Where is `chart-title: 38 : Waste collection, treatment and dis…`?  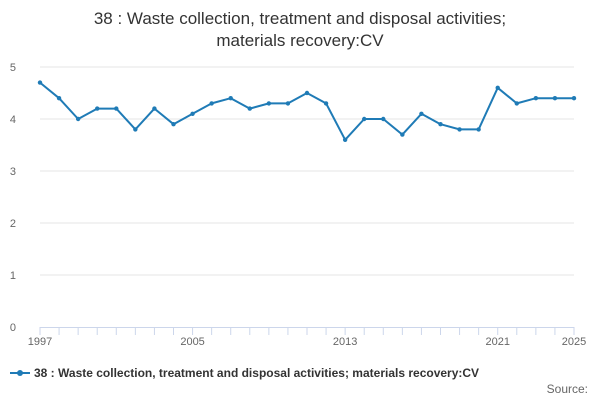 chart-title: 38 : Waste collection, treatment and dis… is located at coordinates (300, 30).